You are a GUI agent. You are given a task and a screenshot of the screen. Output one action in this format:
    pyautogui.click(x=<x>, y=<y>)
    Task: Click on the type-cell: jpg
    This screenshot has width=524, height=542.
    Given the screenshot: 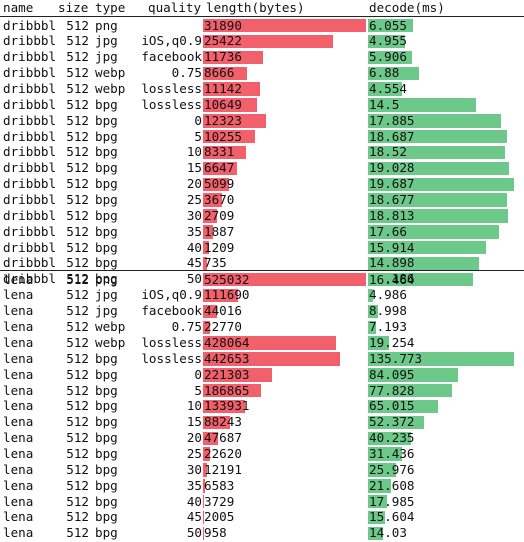 What is the action you would take?
    pyautogui.click(x=106, y=57)
    